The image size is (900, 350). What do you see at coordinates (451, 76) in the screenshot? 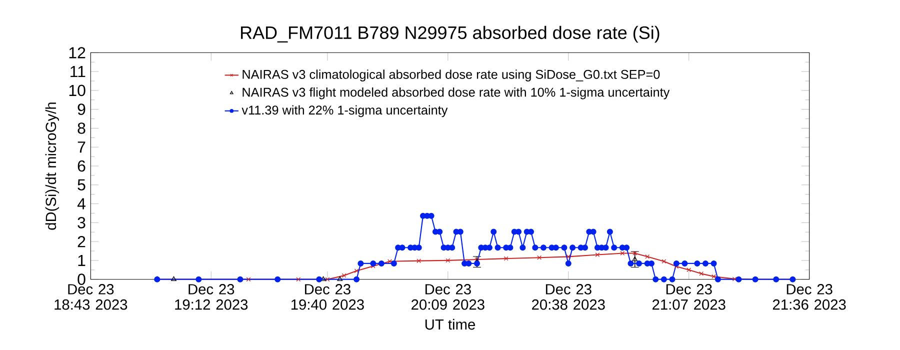
I see `legend-label: NAIRAS v3 climatological absorbed dose rate using SiDose_G0.txt SEP=0` at bounding box center [451, 76].